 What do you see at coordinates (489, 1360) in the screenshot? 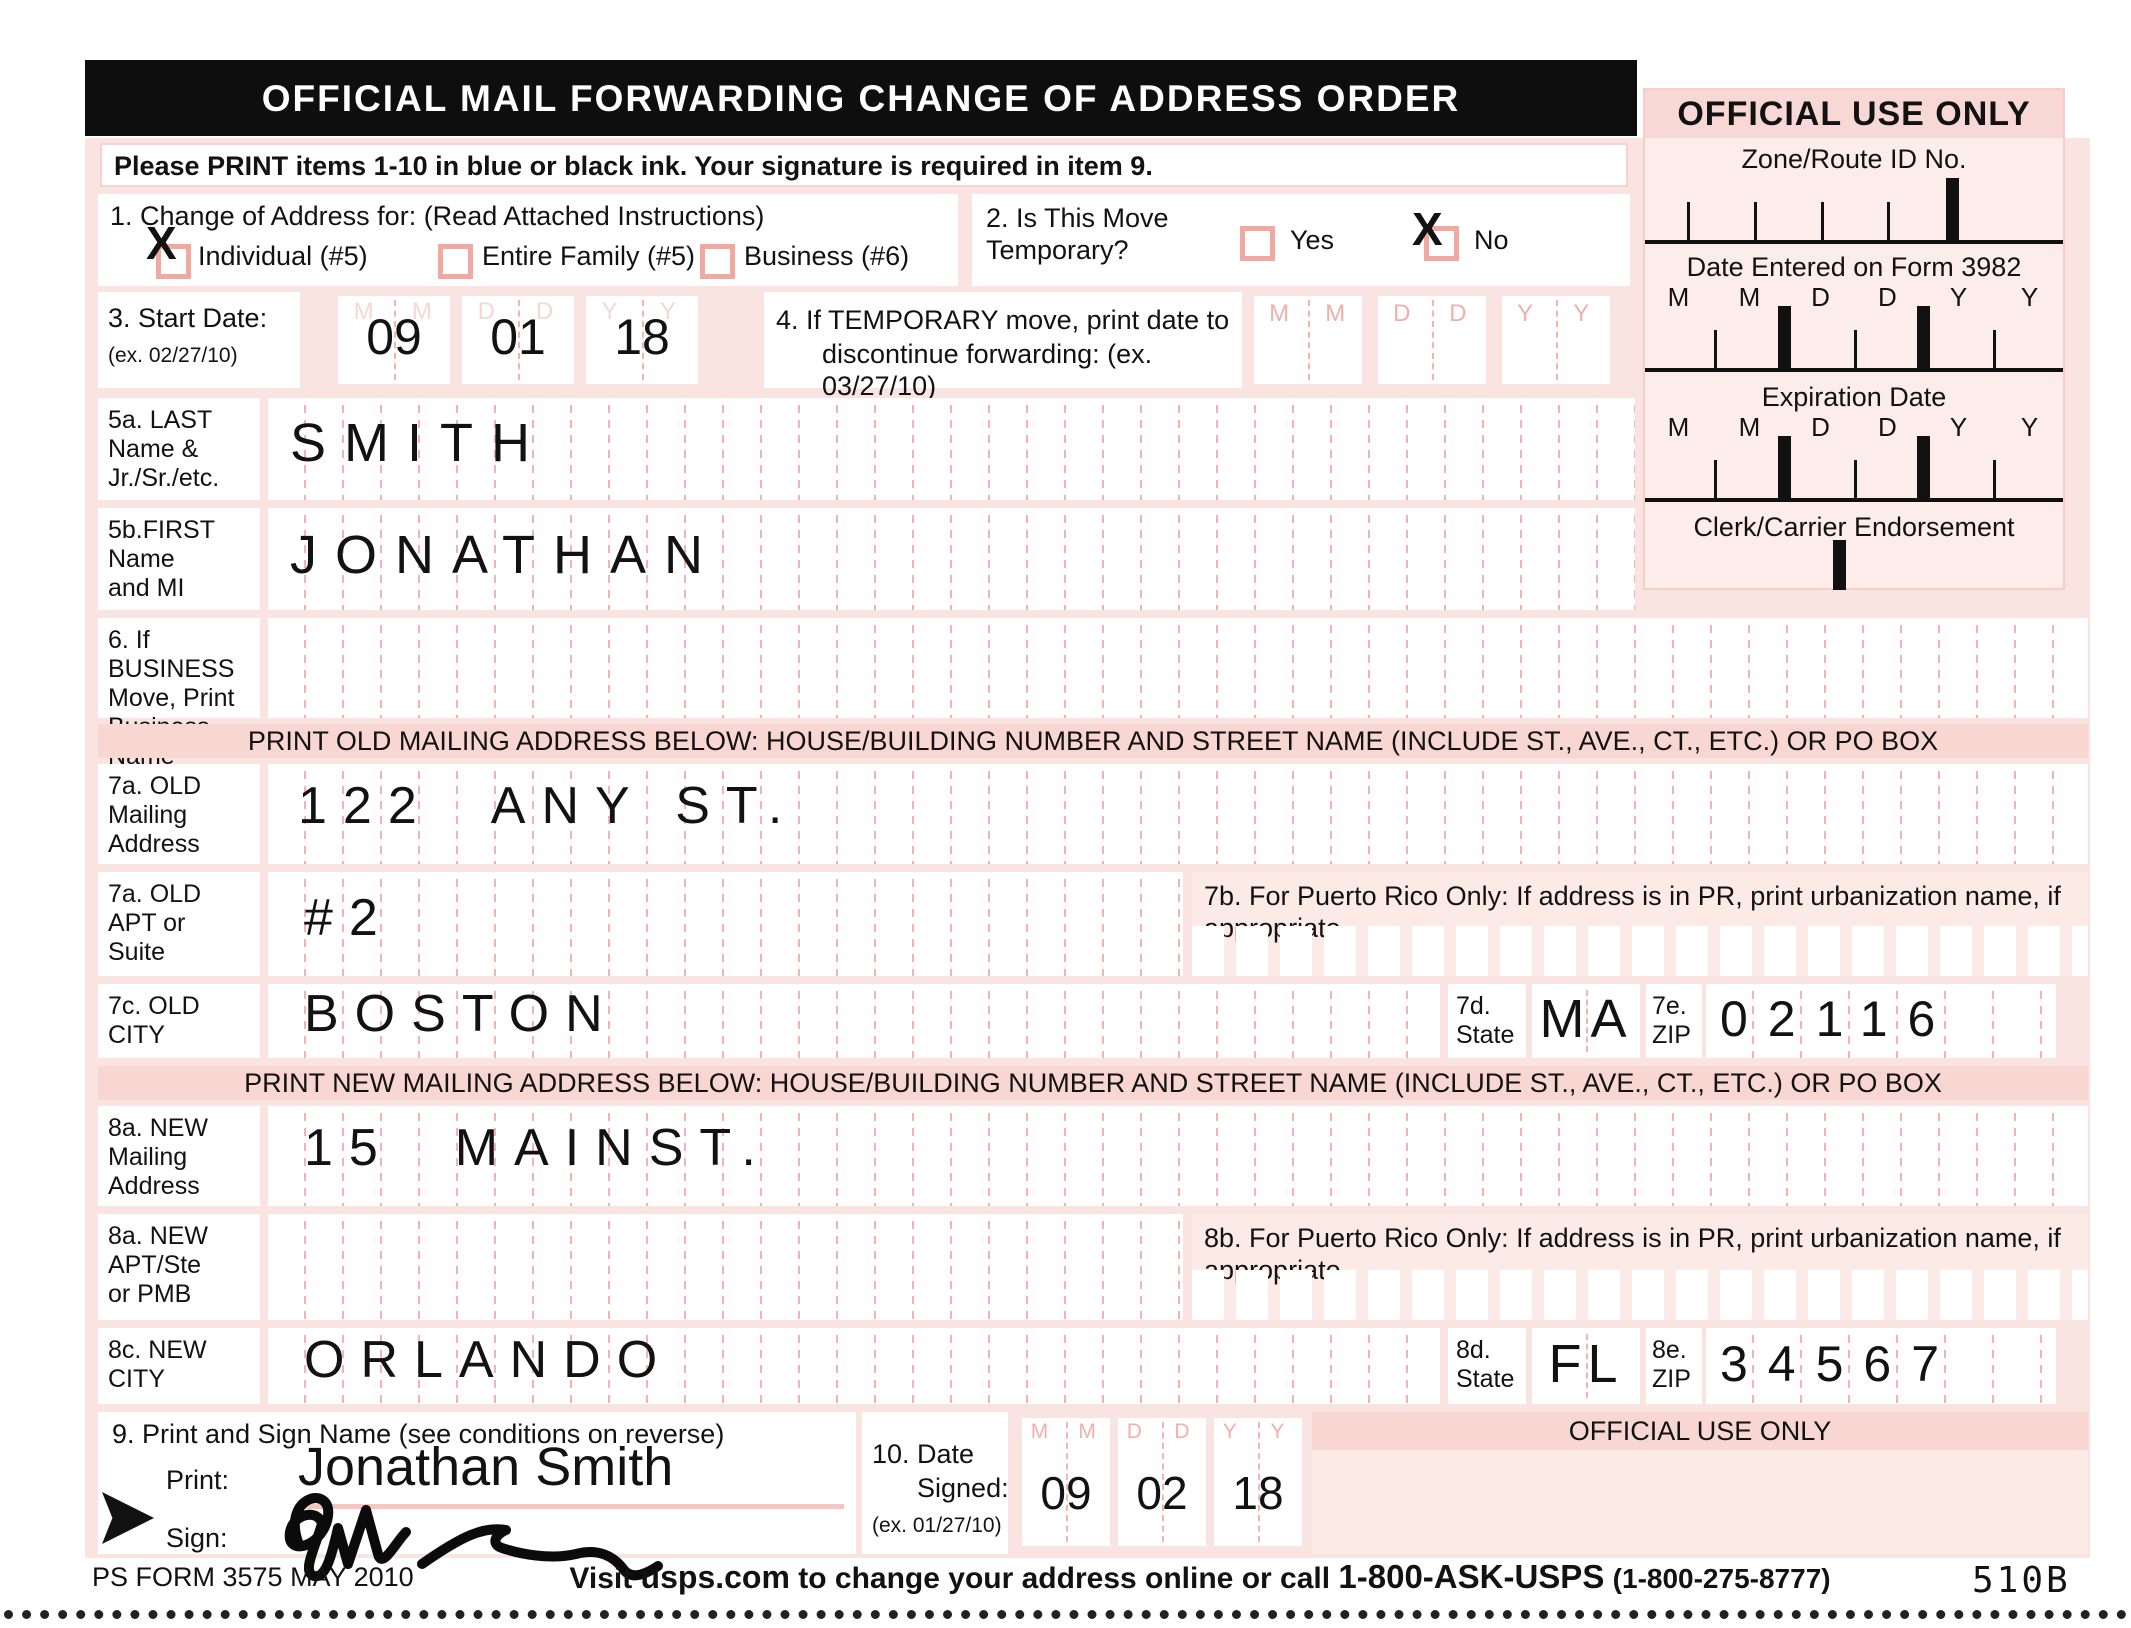
I see `new-city-value: ORLANDO` at bounding box center [489, 1360].